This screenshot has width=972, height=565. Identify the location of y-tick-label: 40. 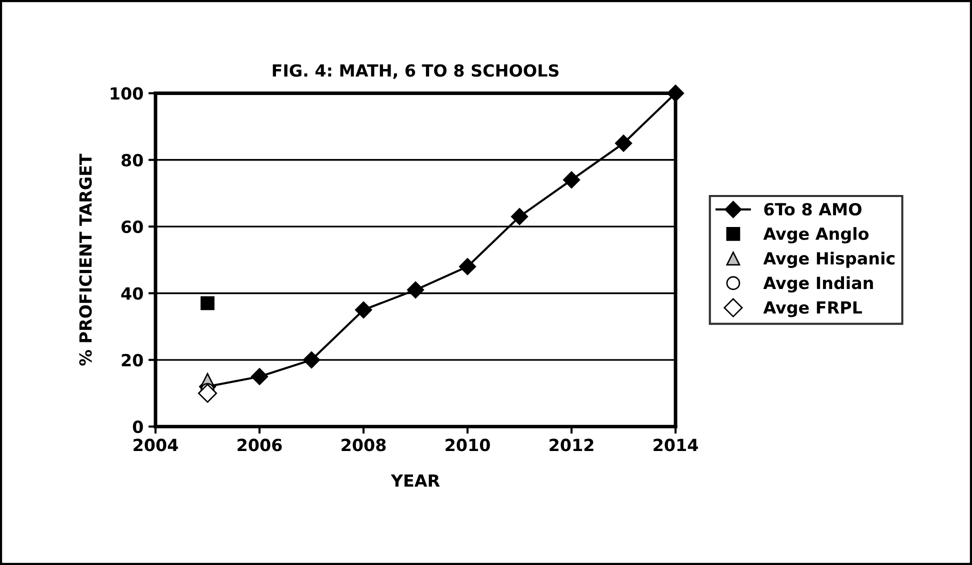
(132, 293).